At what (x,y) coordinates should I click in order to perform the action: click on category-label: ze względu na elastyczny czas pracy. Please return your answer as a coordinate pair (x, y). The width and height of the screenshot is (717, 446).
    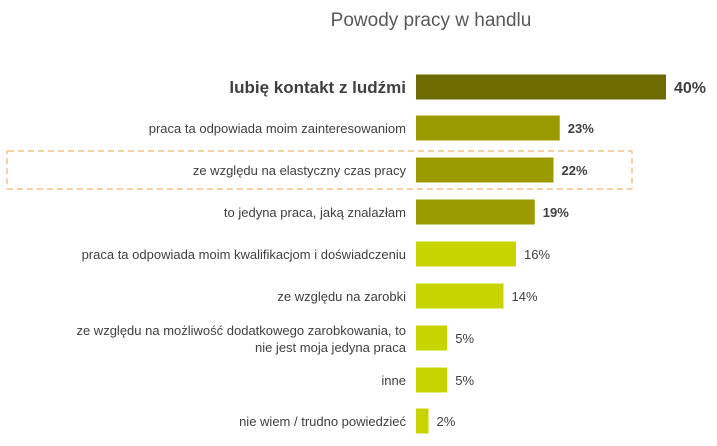
    Looking at the image, I should click on (300, 170).